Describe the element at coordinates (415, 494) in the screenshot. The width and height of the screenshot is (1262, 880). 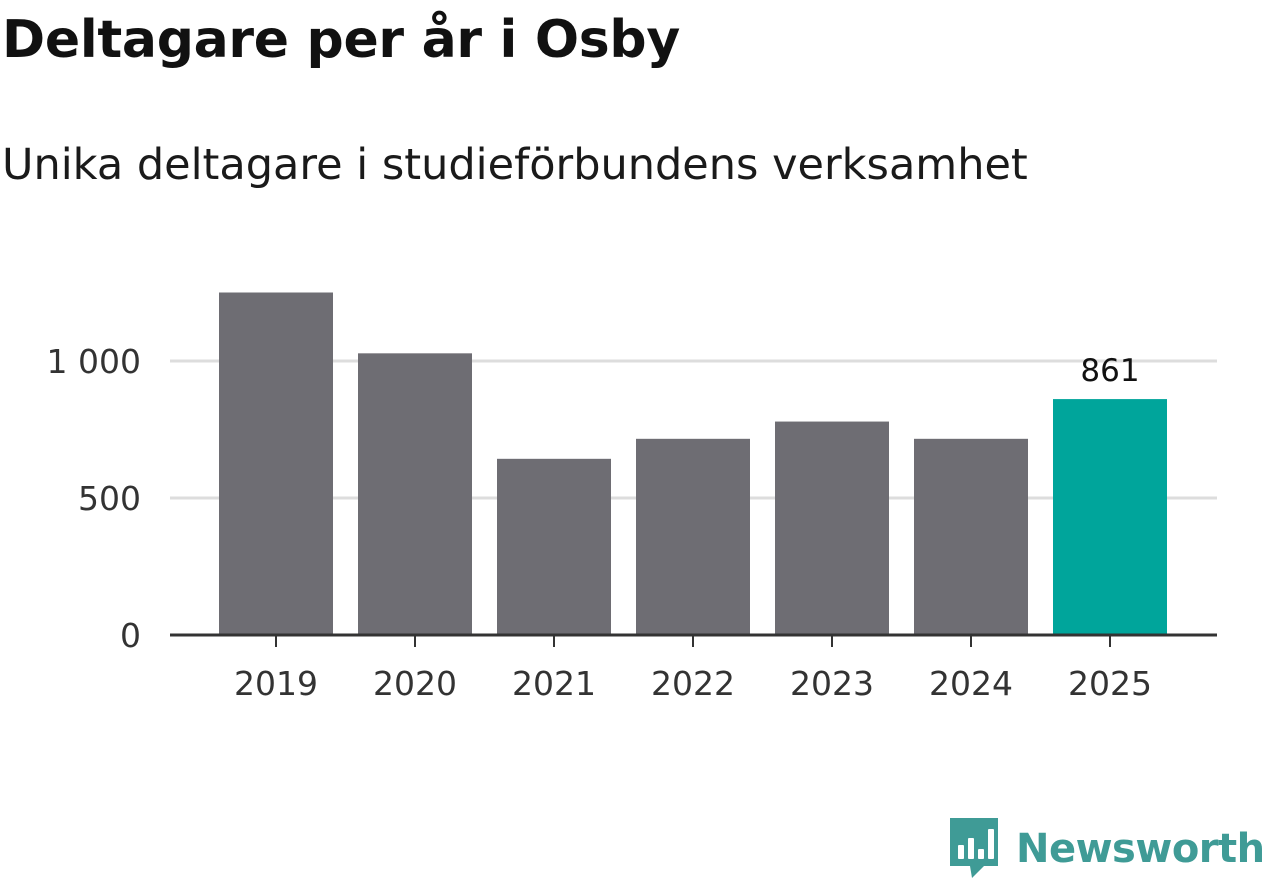
I see `bar-2020` at that location.